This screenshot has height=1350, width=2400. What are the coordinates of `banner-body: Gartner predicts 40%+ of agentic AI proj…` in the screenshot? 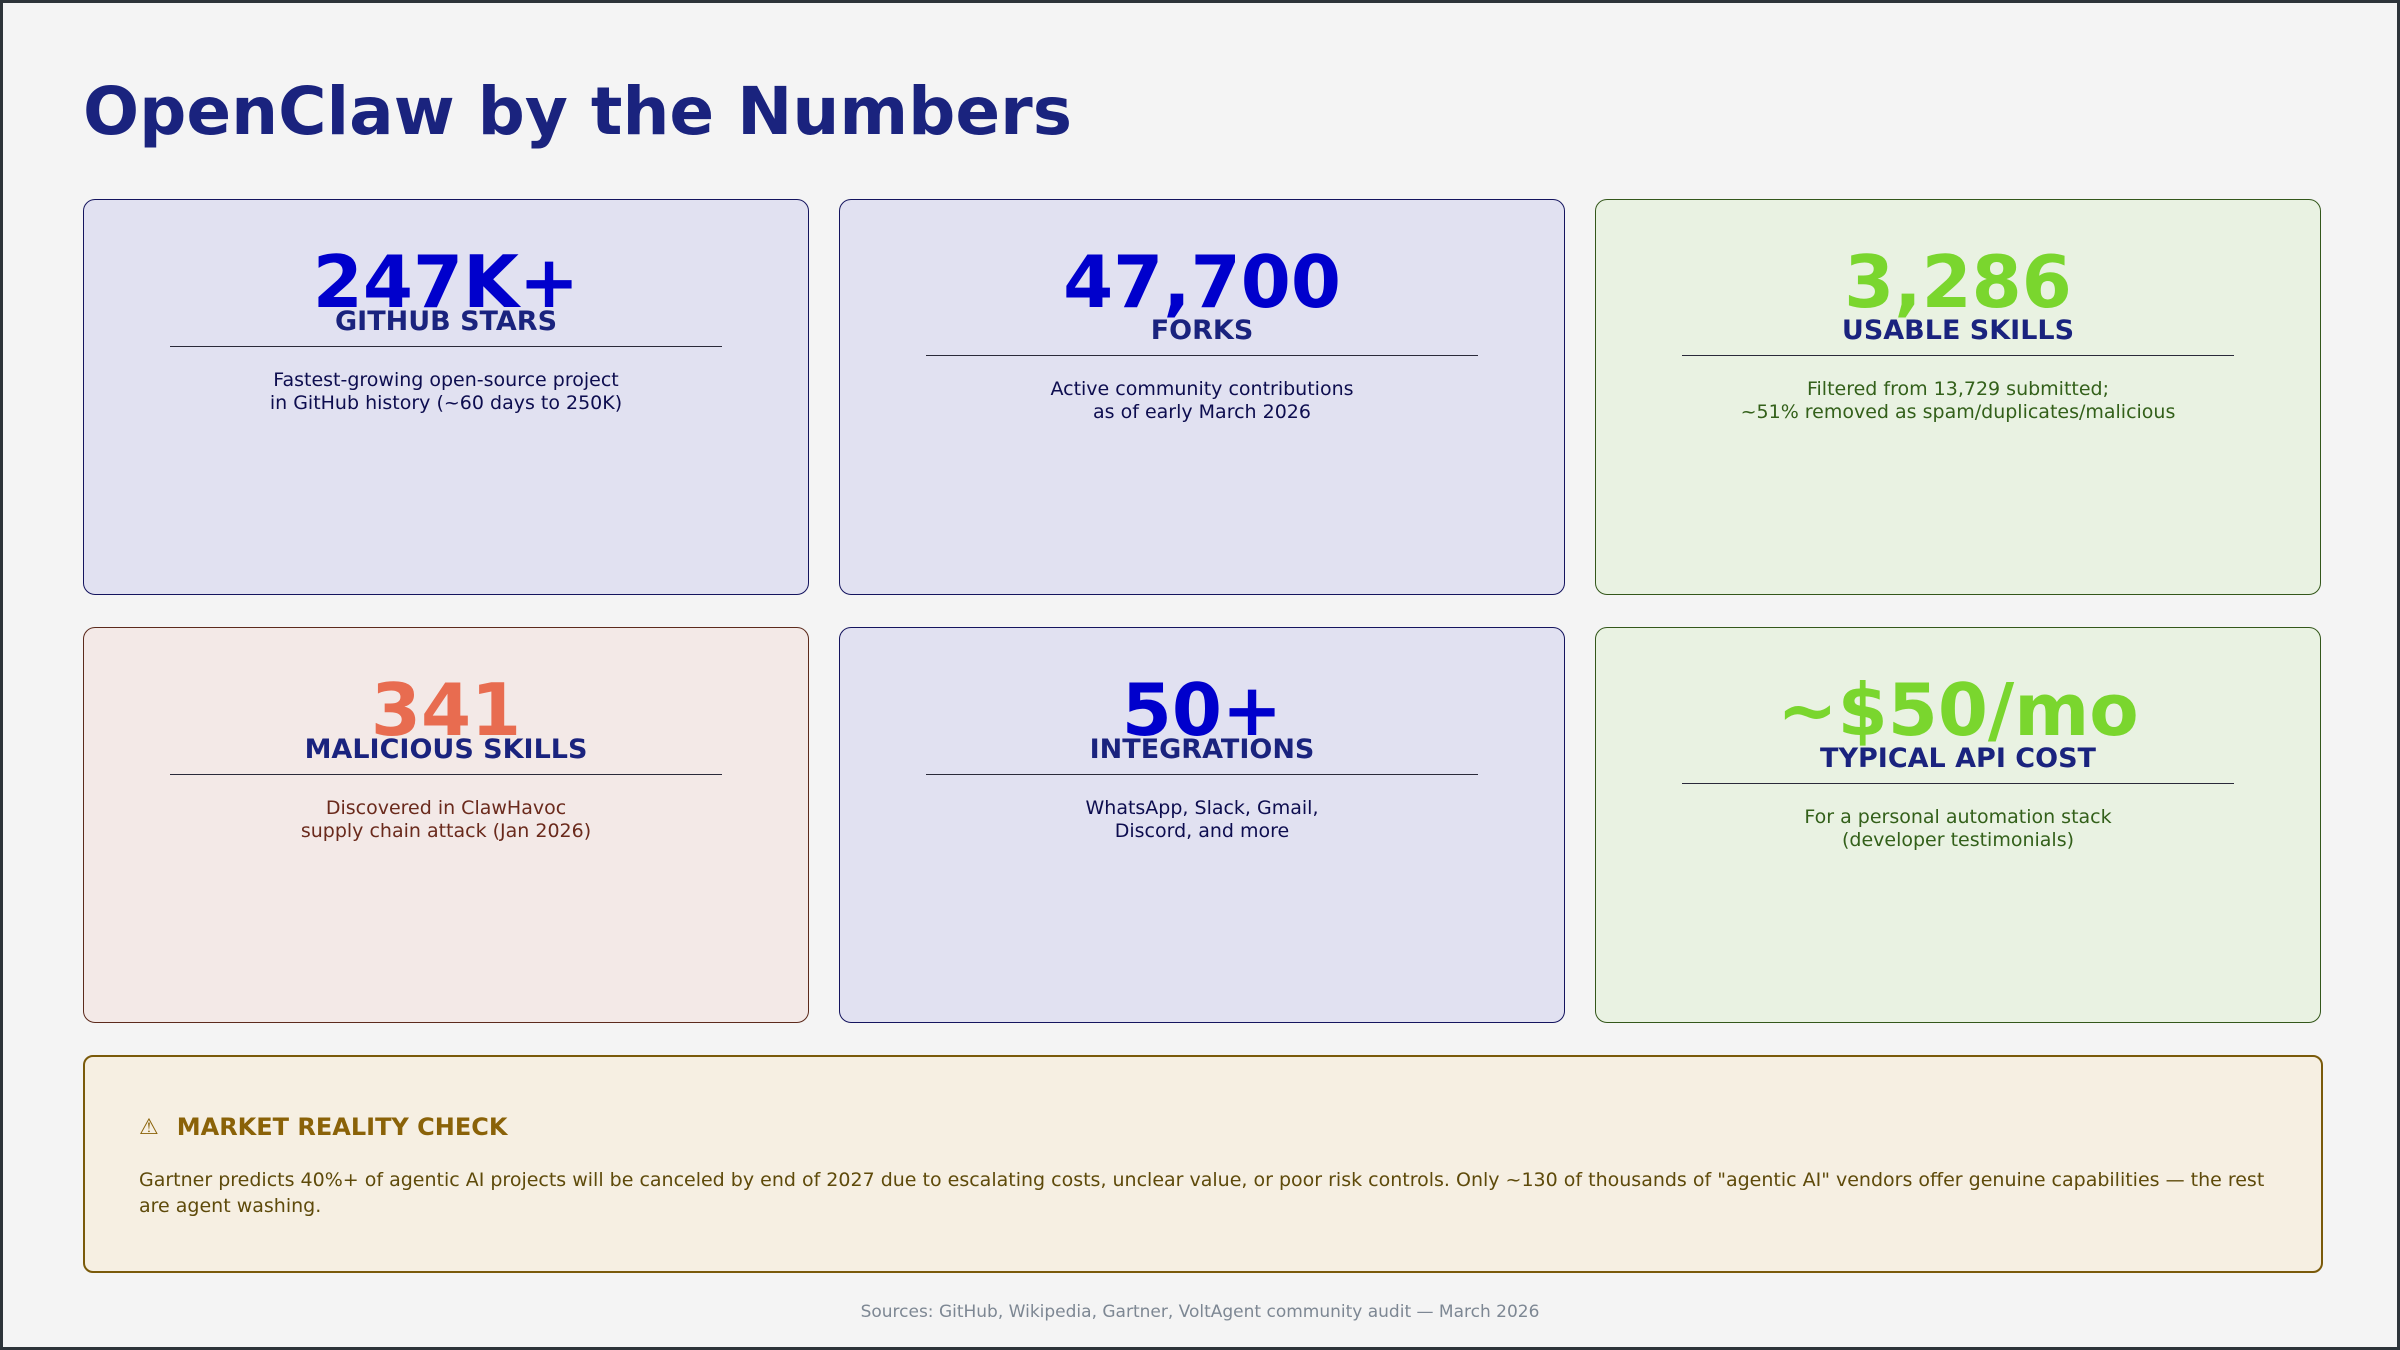 It's located at (1202, 1193).